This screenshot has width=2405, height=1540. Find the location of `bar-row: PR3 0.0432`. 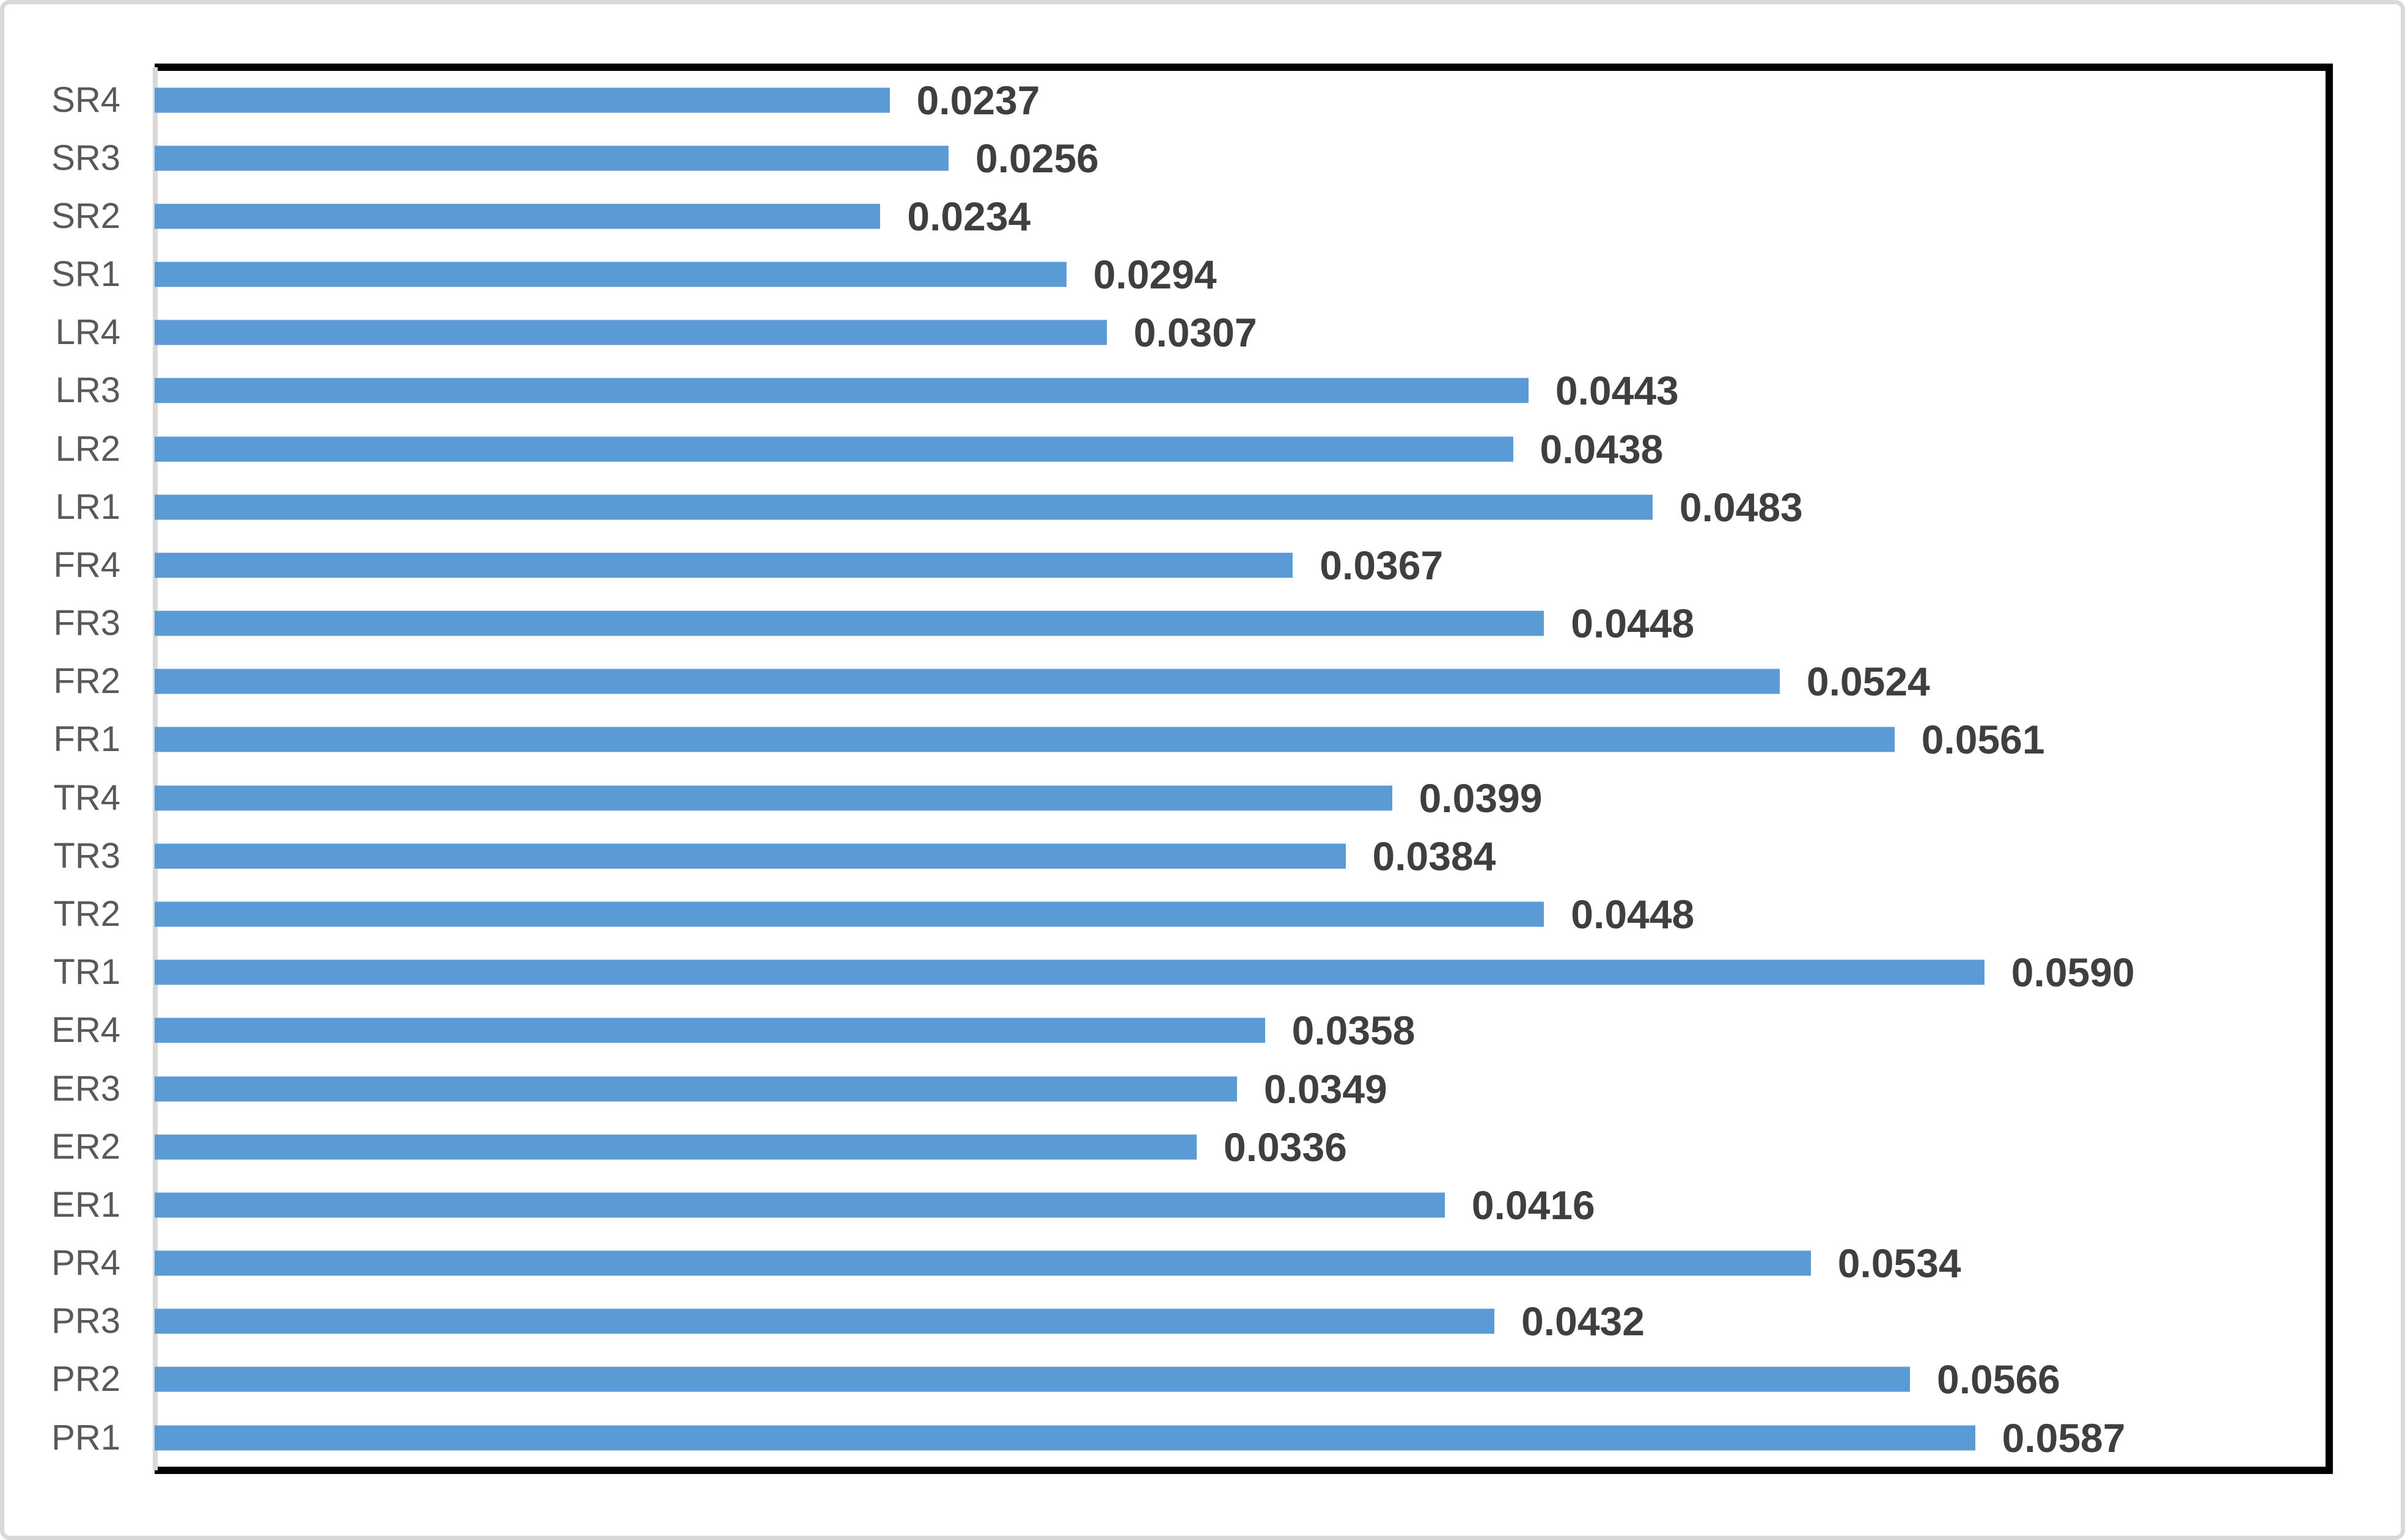

bar-row: PR3 0.0432 is located at coordinates (1188, 1322).